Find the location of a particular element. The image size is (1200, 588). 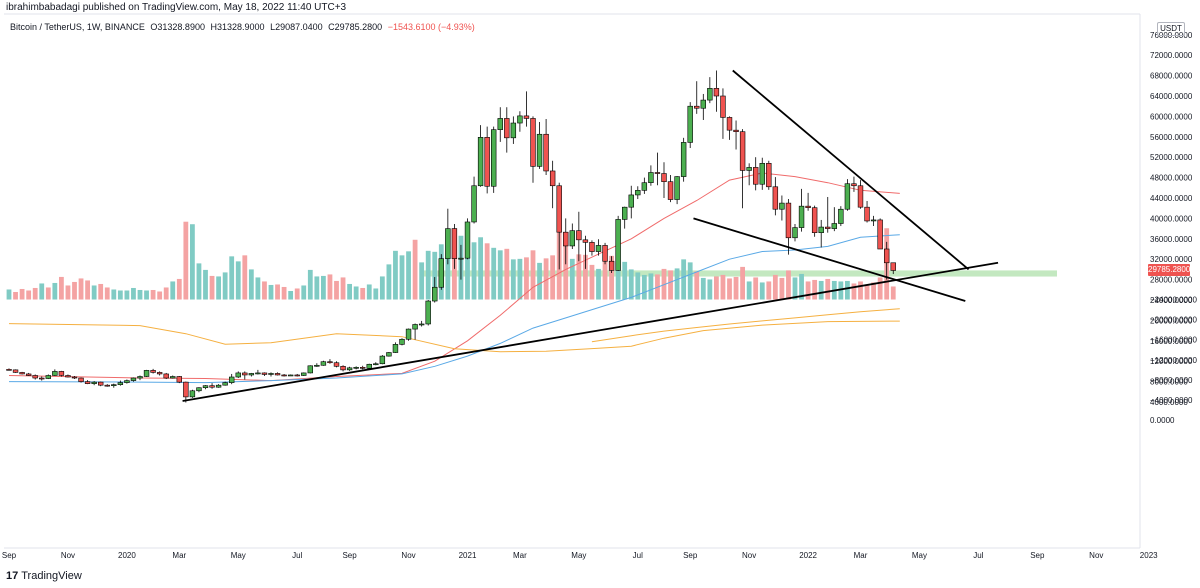

price-tick-label: 44000.0000 is located at coordinates (1171, 198).